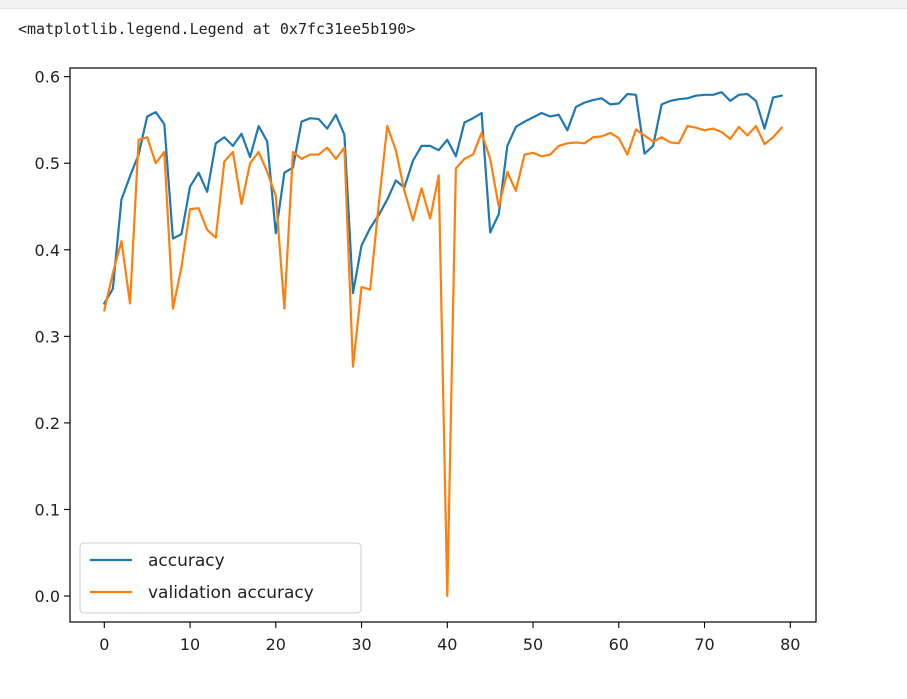 This screenshot has height=699, width=907. What do you see at coordinates (619, 644) in the screenshot?
I see `x-tick-label: 60` at bounding box center [619, 644].